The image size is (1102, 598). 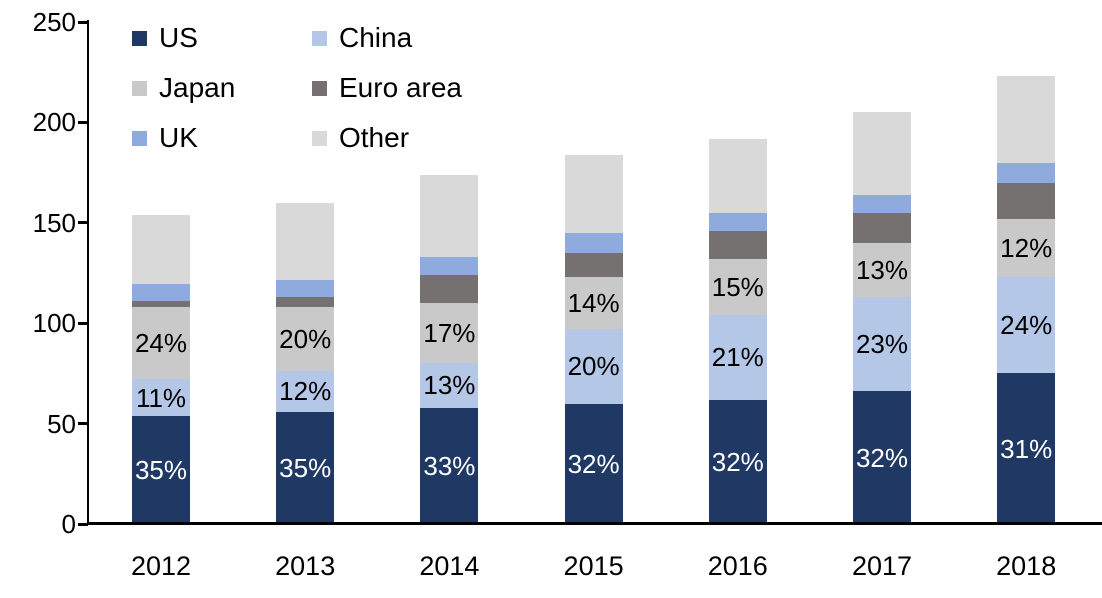 I want to click on segment-label: 33%, so click(x=449, y=465).